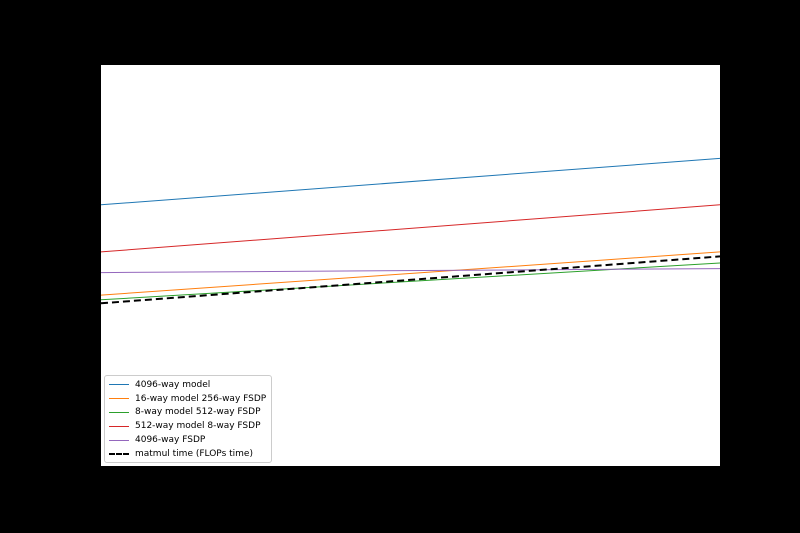 This screenshot has height=533, width=800. I want to click on legend-label: 4096-way model, so click(173, 384).